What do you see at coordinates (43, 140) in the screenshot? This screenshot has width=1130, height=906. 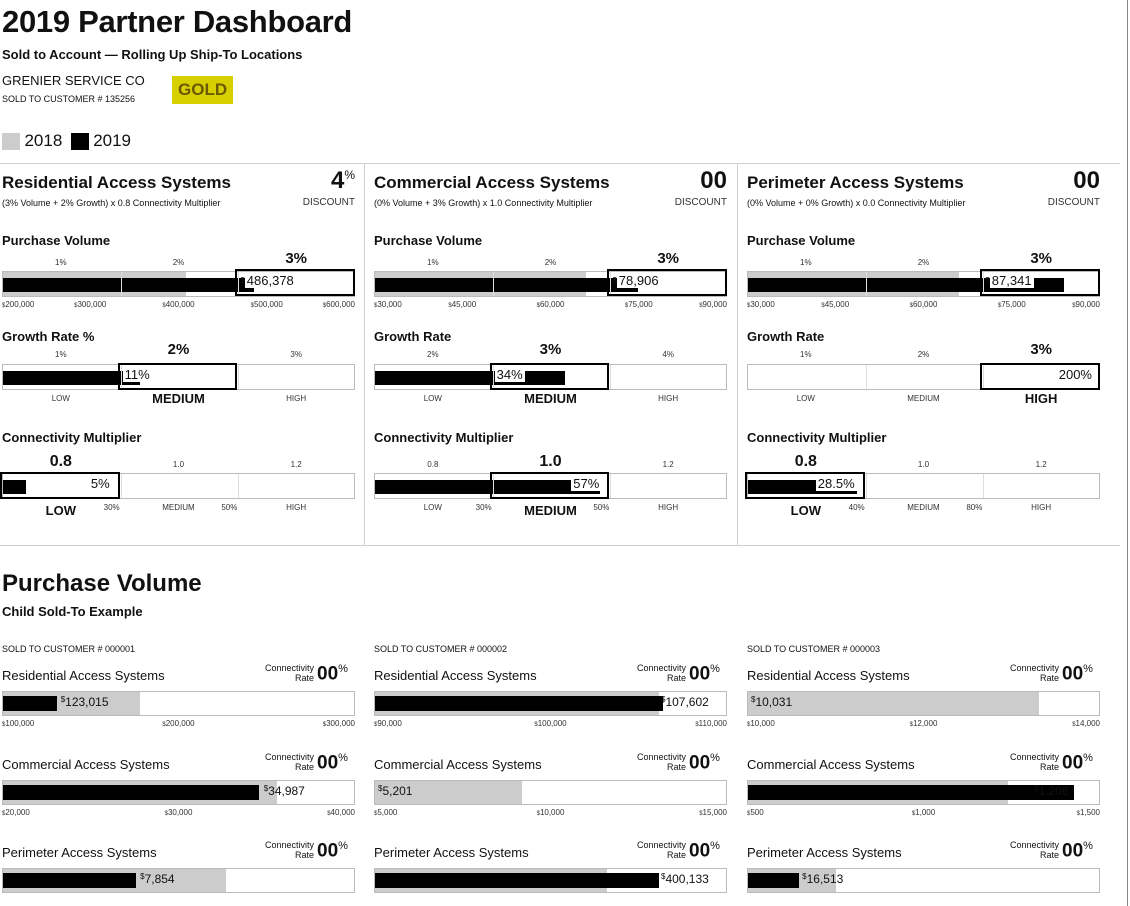 I see `legend-label-2018: 2018` at bounding box center [43, 140].